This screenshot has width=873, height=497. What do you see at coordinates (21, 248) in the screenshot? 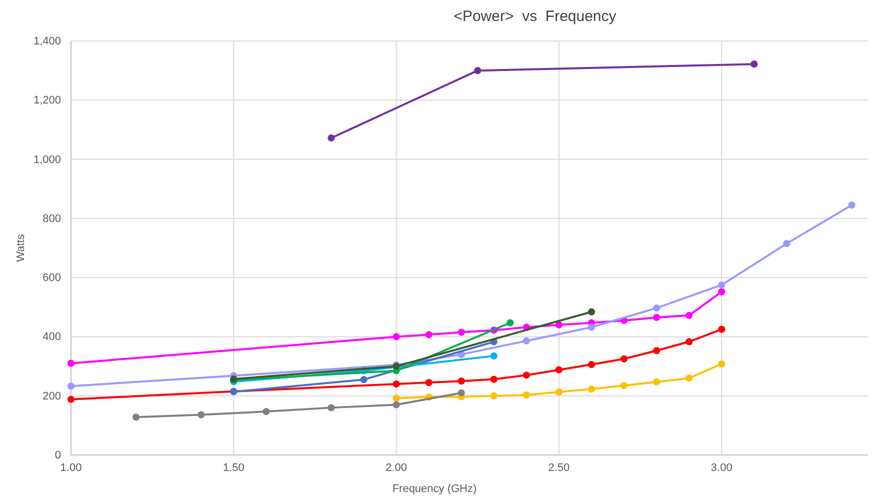
I see `y-axis-title: Watts` at bounding box center [21, 248].